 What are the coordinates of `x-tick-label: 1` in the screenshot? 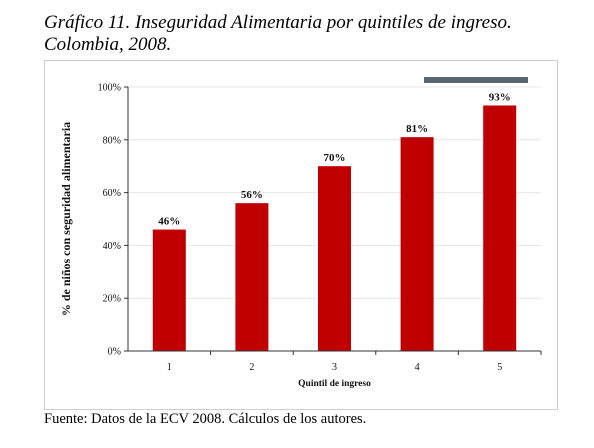 It's located at (169, 367).